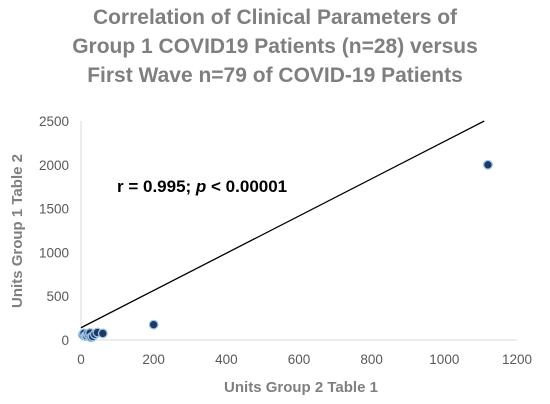 This screenshot has height=404, width=550. I want to click on y-tick-label: 0, so click(65, 340).